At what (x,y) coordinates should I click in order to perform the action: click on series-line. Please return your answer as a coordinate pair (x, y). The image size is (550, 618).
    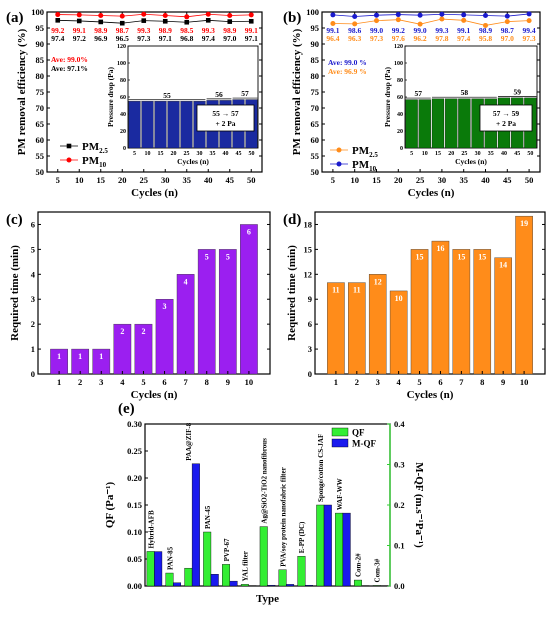
    Looking at the image, I should click on (154, 21).